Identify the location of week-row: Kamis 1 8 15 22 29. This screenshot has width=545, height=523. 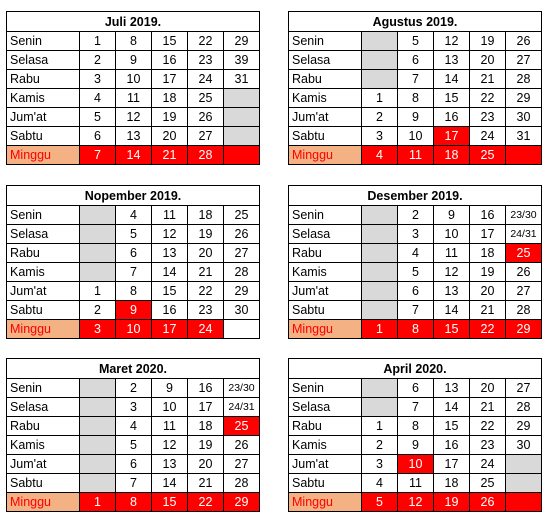
(415, 98).